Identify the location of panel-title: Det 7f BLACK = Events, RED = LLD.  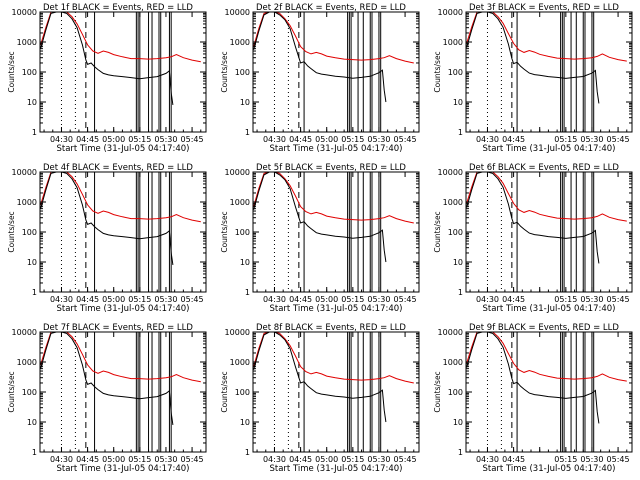
(118, 328).